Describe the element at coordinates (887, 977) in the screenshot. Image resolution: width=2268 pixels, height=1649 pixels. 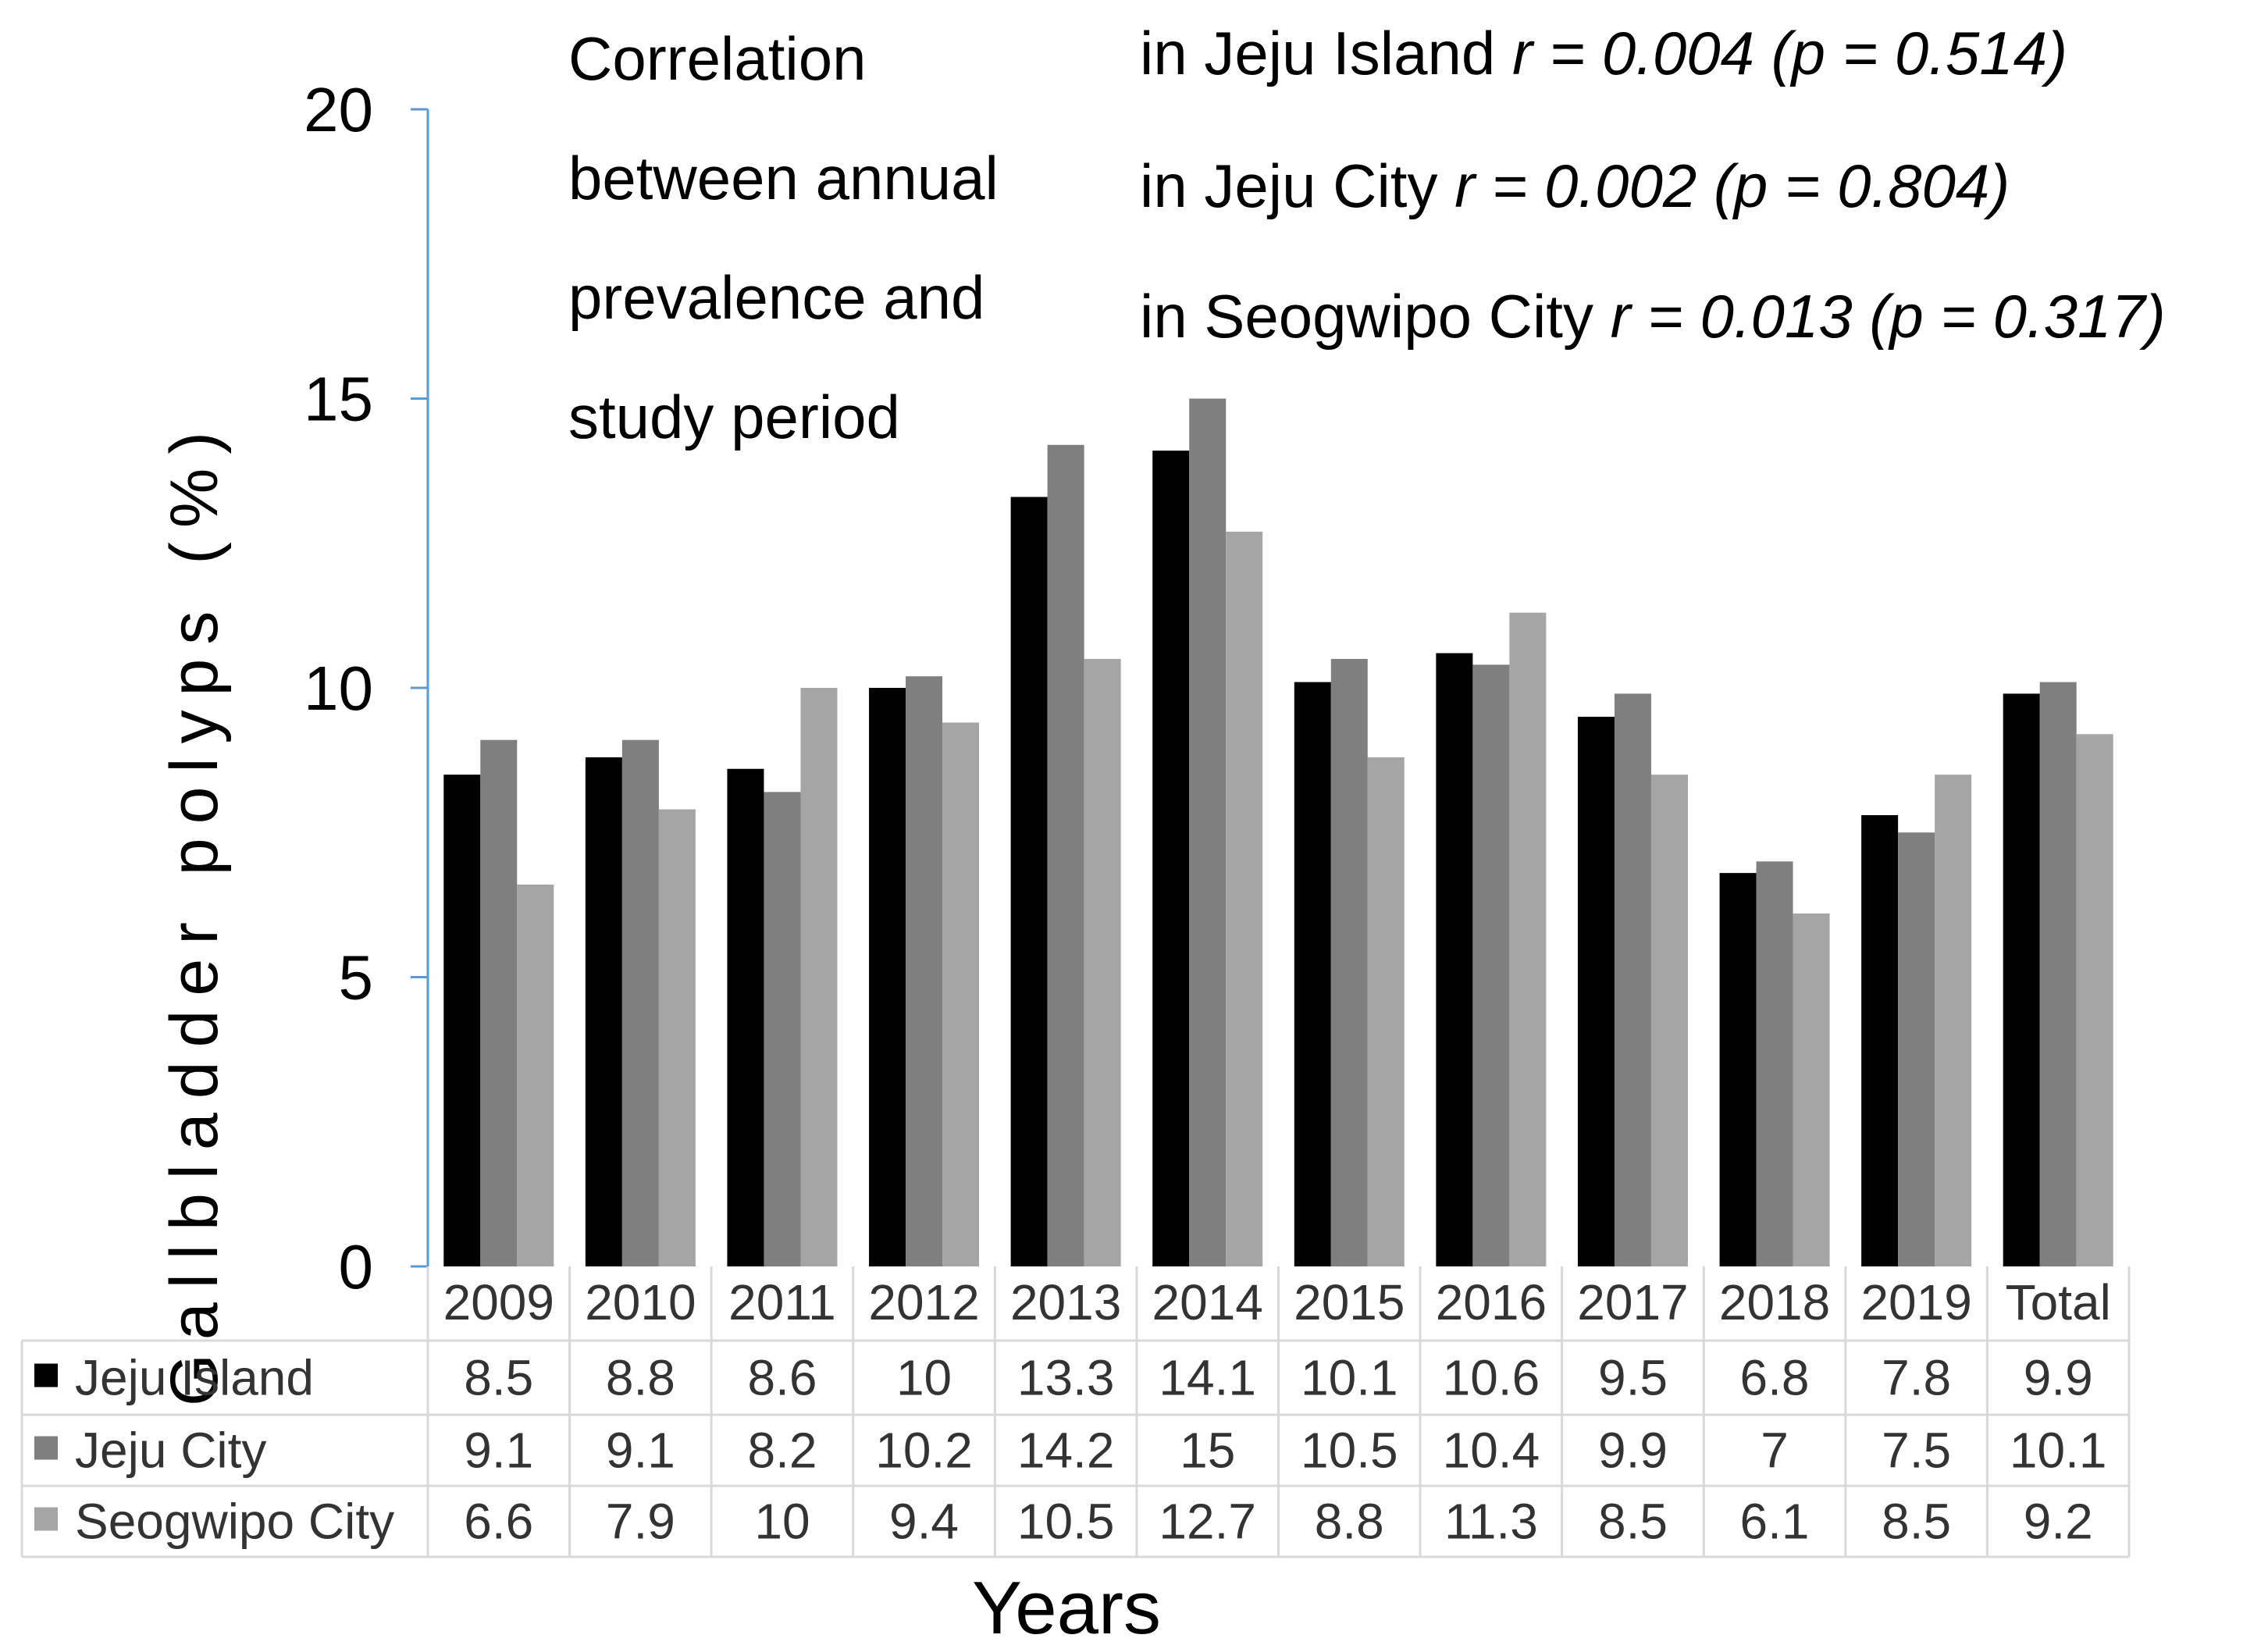
I see `bar-jeju-island-2012` at that location.